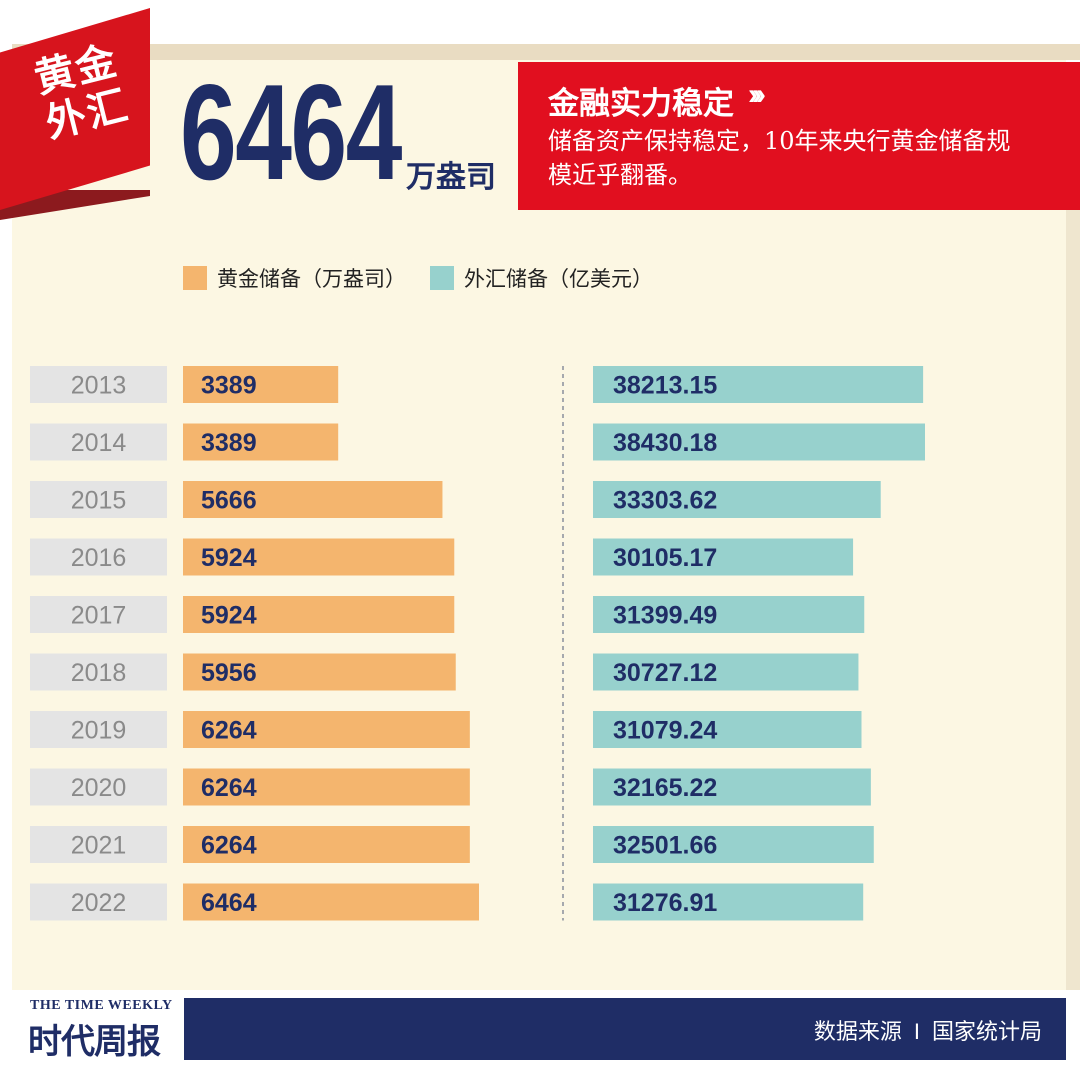  I want to click on year-label-2019: 2019, so click(99, 731).